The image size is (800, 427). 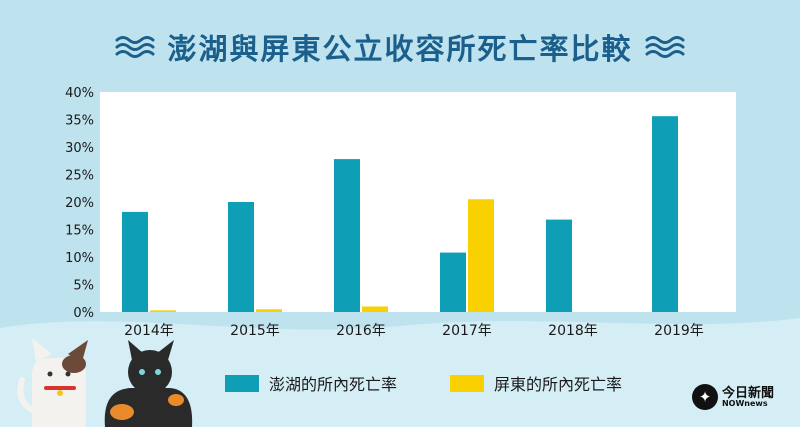 I want to click on legend-swatch-pingtung, so click(x=467, y=383).